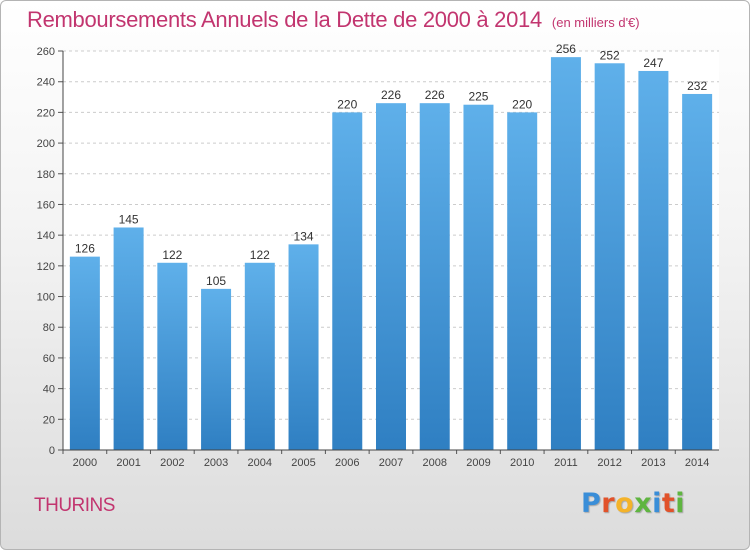  Describe the element at coordinates (49, 328) in the screenshot. I see `y-tick-label: 80` at that location.